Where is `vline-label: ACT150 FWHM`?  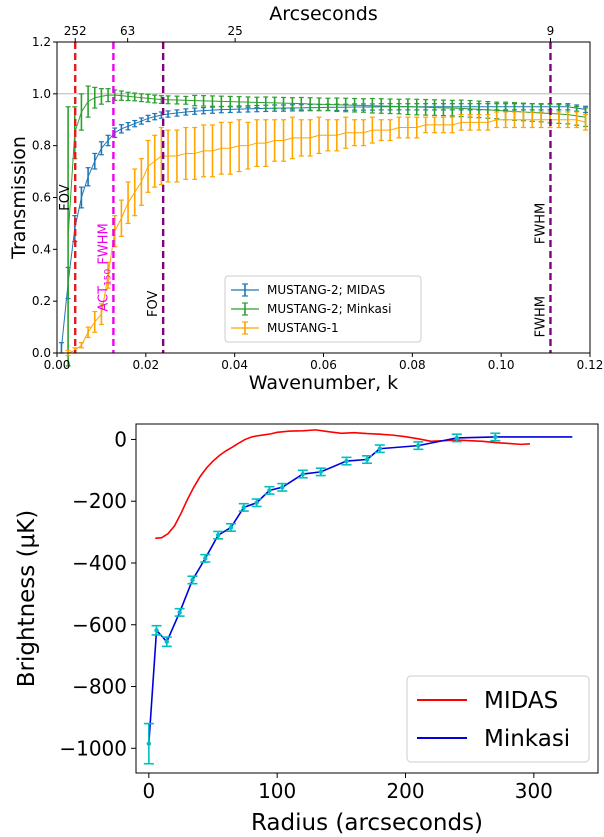 vline-label: ACT150 FWHM is located at coordinates (104, 267).